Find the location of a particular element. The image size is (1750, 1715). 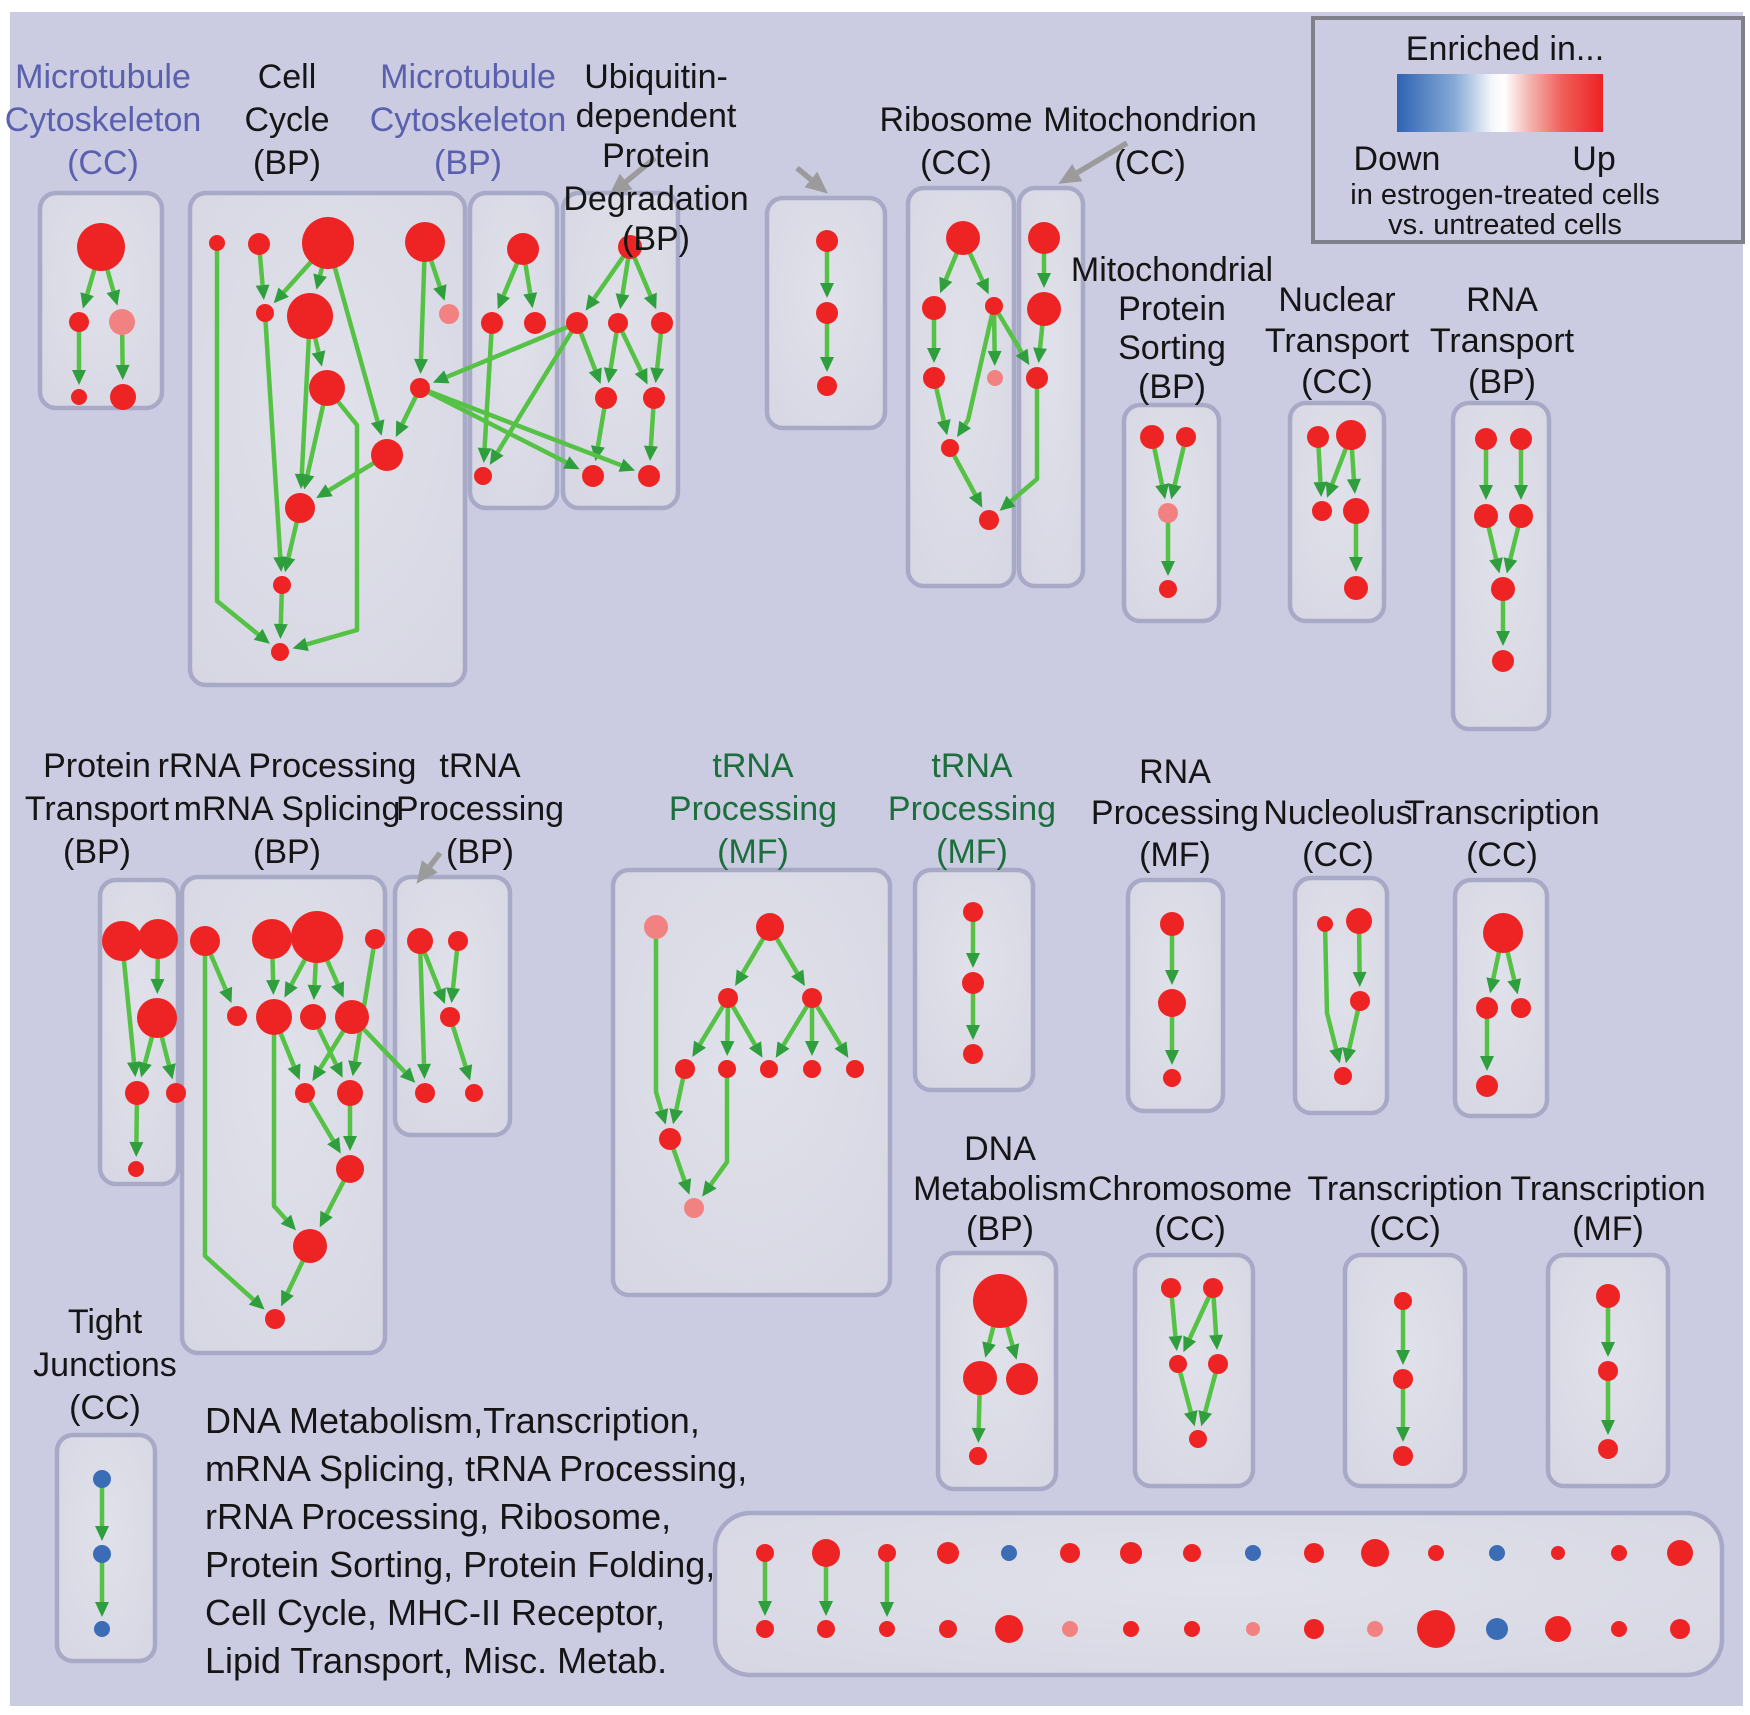

cluster-label-rna-processing-mf: RNA is located at coordinates (1175, 772).